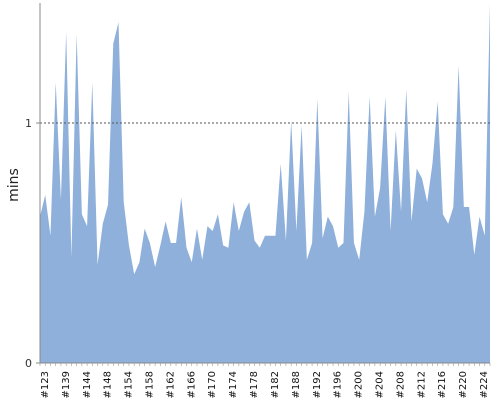 The height and width of the screenshot is (404, 500). Describe the element at coordinates (359, 384) in the screenshot. I see `x-tick-label: #200` at that location.